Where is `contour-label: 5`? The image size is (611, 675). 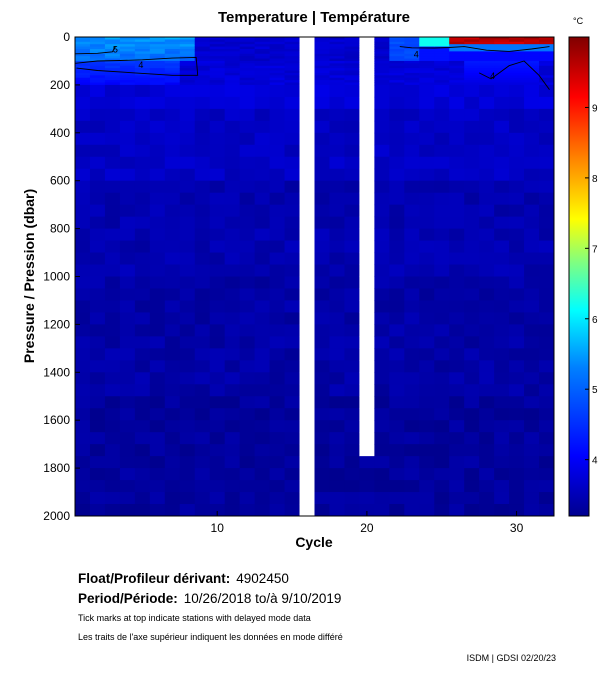 contour-label: 5 is located at coordinates (115, 50).